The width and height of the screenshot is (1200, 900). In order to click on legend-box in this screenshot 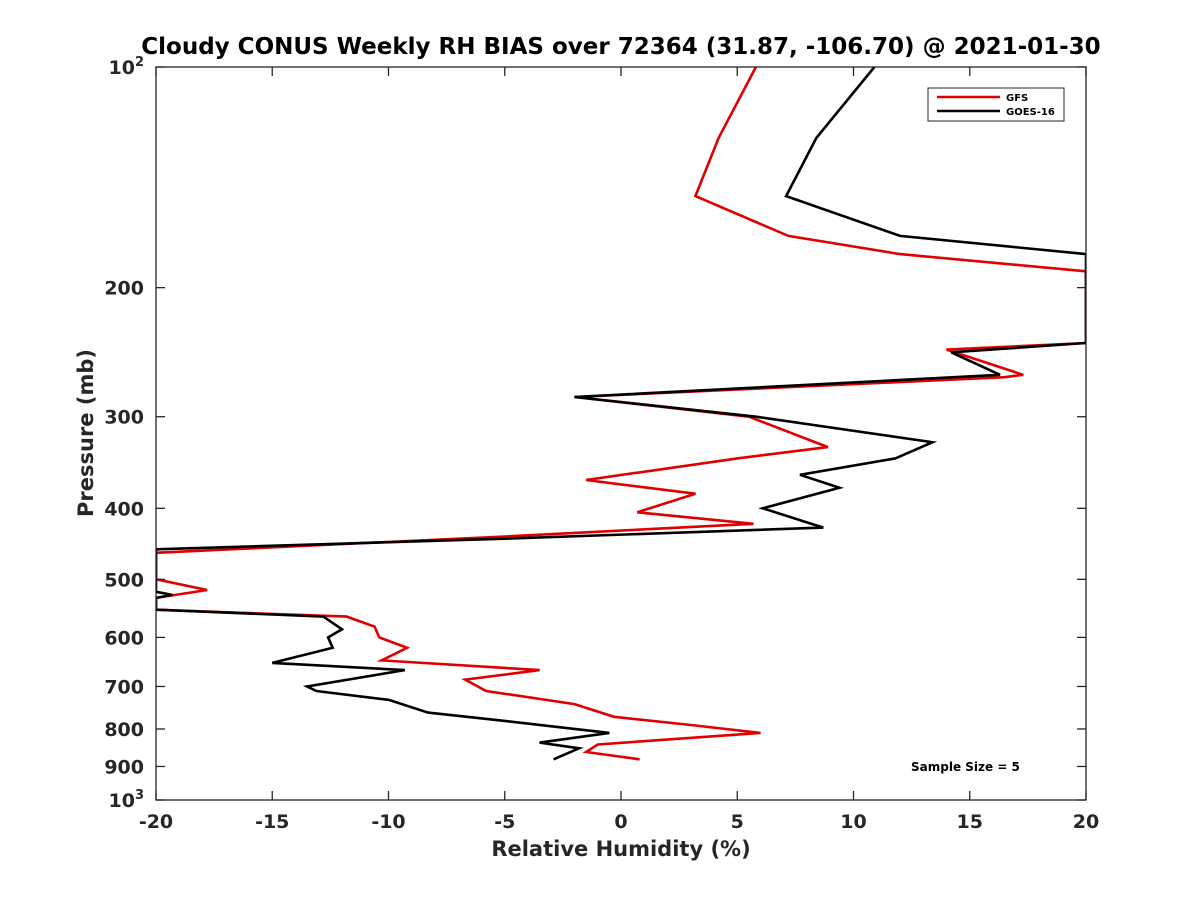, I will do `click(996, 104)`.